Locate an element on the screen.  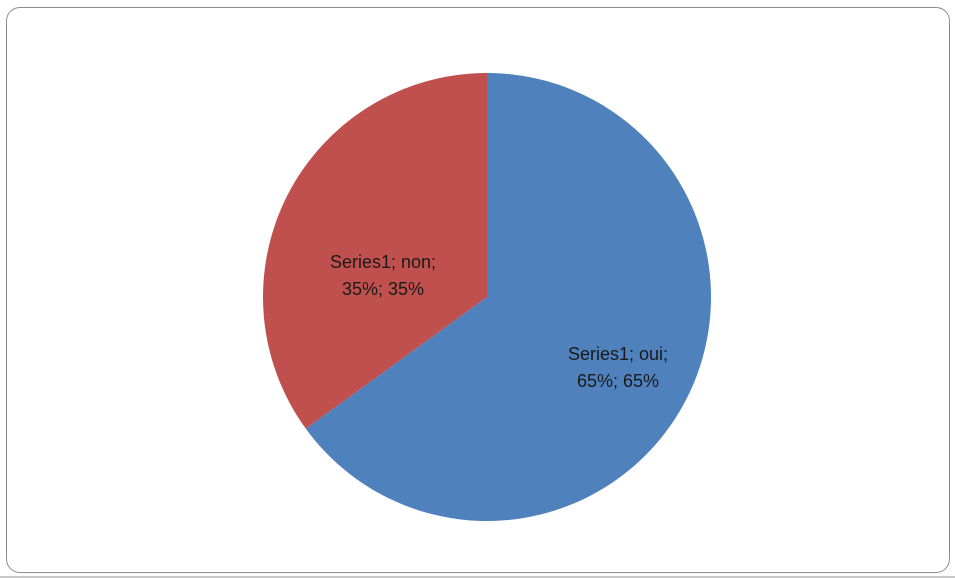
data-label-line: 35%; 35% is located at coordinates (383, 289).